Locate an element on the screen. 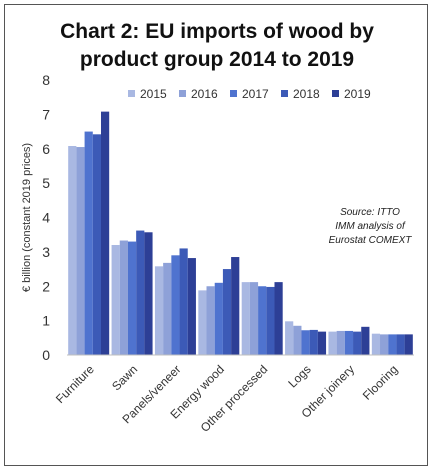 This screenshot has width=434, height=472. bar-energy-wood-2018 is located at coordinates (227, 312).